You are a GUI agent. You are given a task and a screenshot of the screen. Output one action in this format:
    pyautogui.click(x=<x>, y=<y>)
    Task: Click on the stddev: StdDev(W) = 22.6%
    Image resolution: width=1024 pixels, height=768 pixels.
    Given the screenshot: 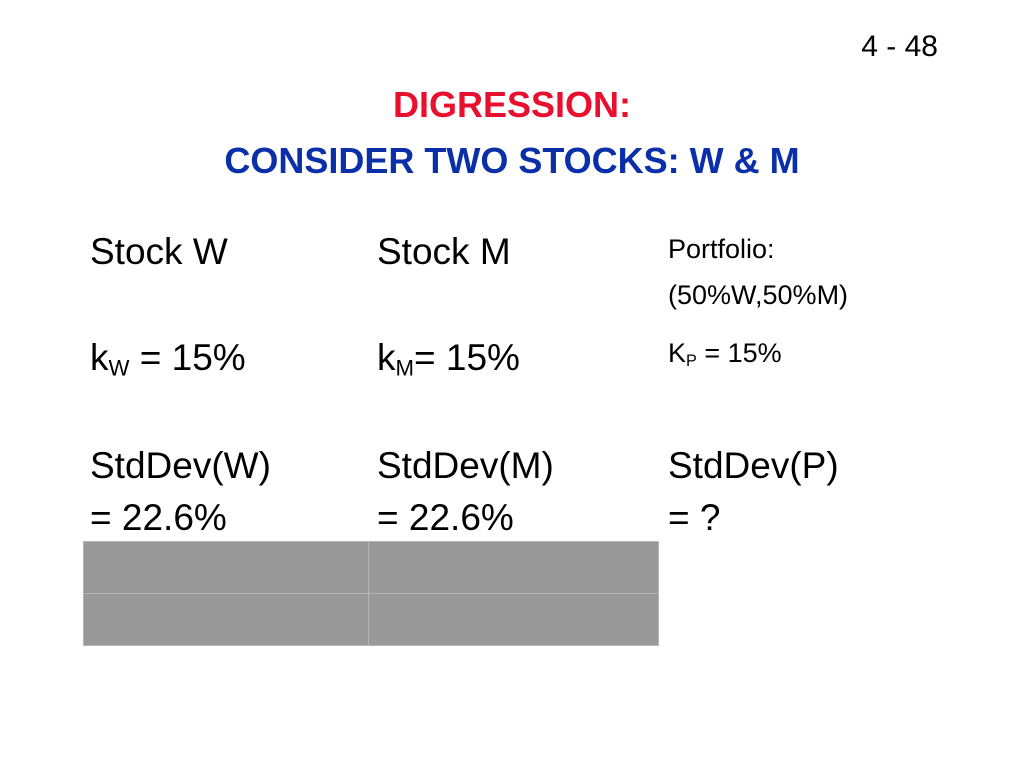 What is the action you would take?
    pyautogui.click(x=180, y=492)
    